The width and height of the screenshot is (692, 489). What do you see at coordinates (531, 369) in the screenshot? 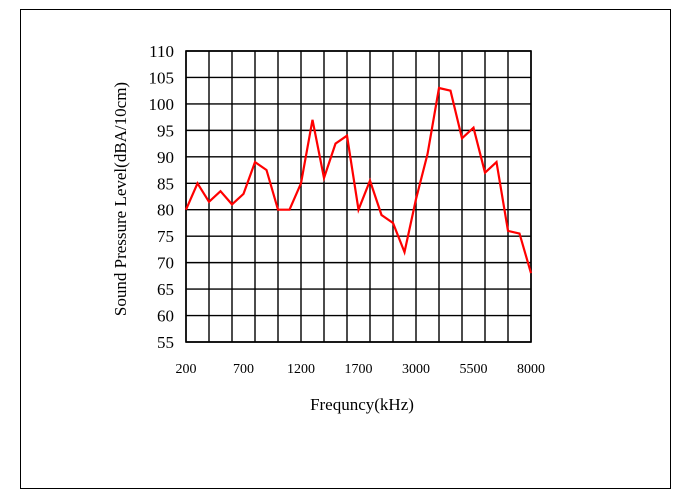
I see `x-tick-label: 8000` at bounding box center [531, 369].